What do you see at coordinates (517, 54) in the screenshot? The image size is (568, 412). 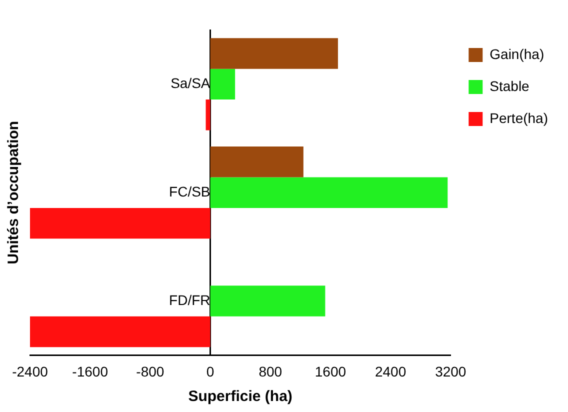 I see `legend-label: Gain(ha)` at bounding box center [517, 54].